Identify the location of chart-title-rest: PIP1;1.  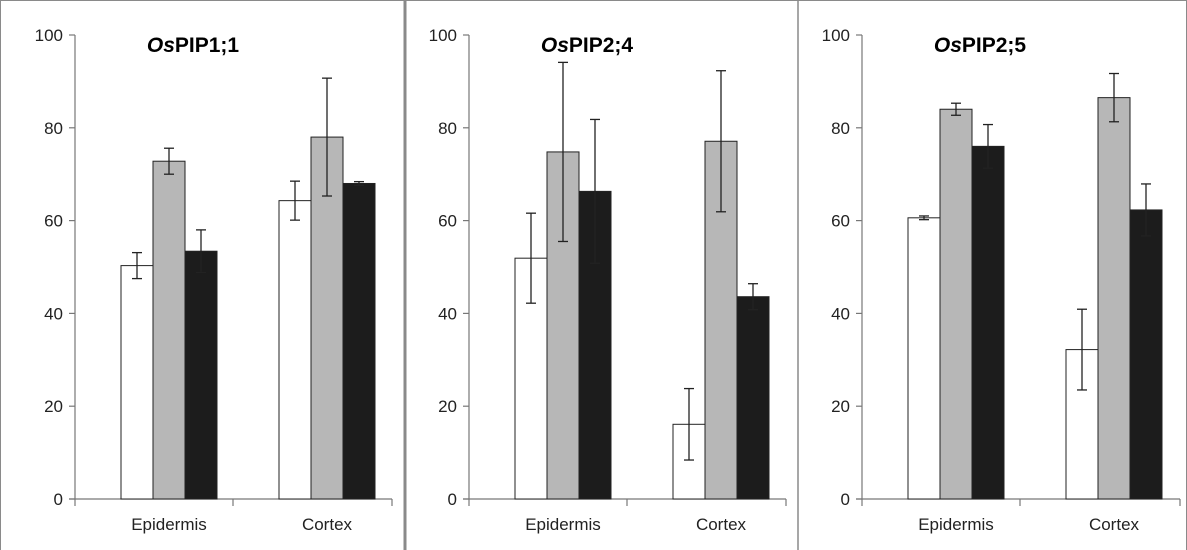
(207, 45).